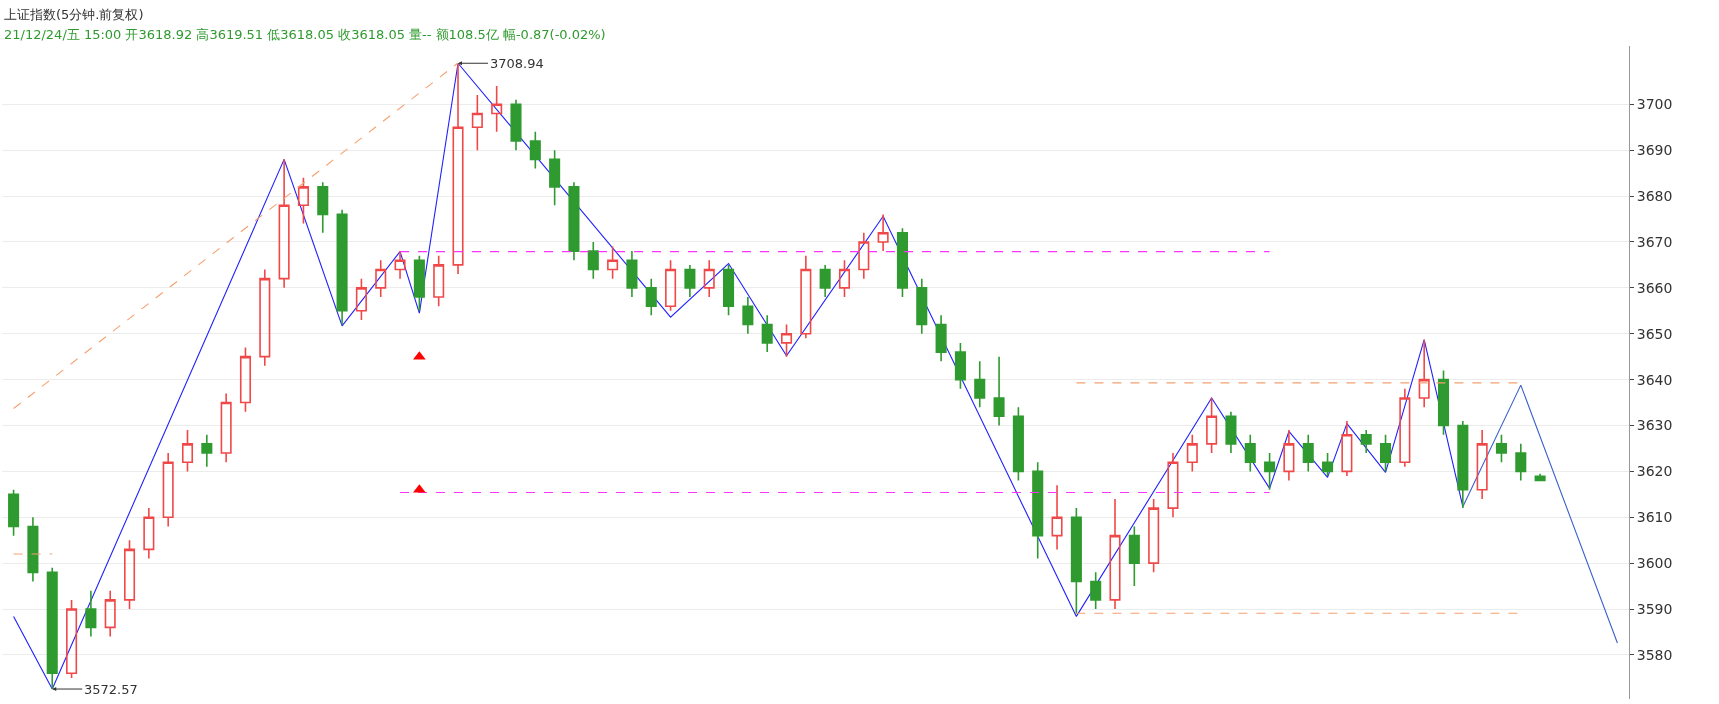 The image size is (1719, 704). What do you see at coordinates (1654, 563) in the screenshot?
I see `y-tick-label: 3600` at bounding box center [1654, 563].